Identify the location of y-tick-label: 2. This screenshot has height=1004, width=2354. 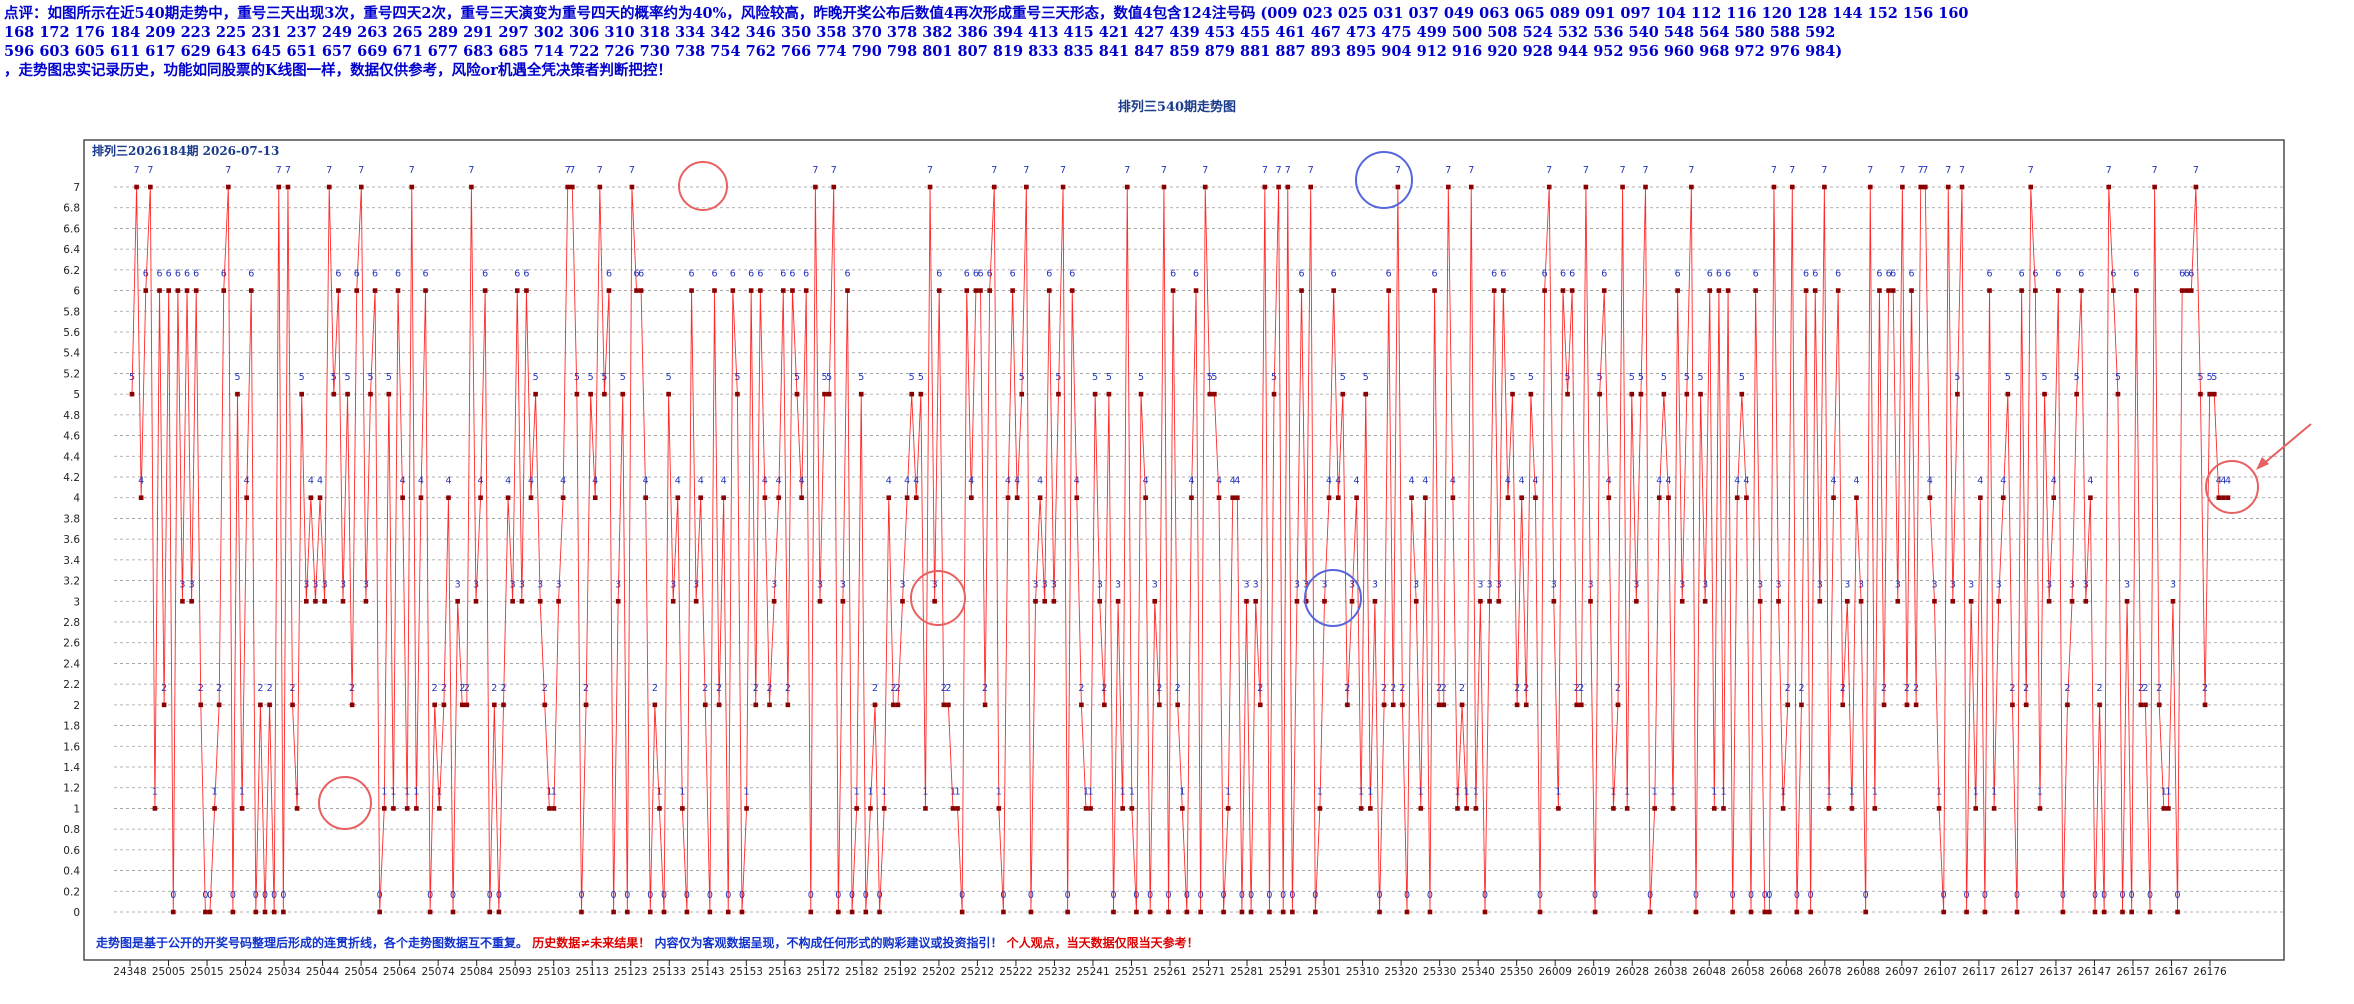
(76, 706).